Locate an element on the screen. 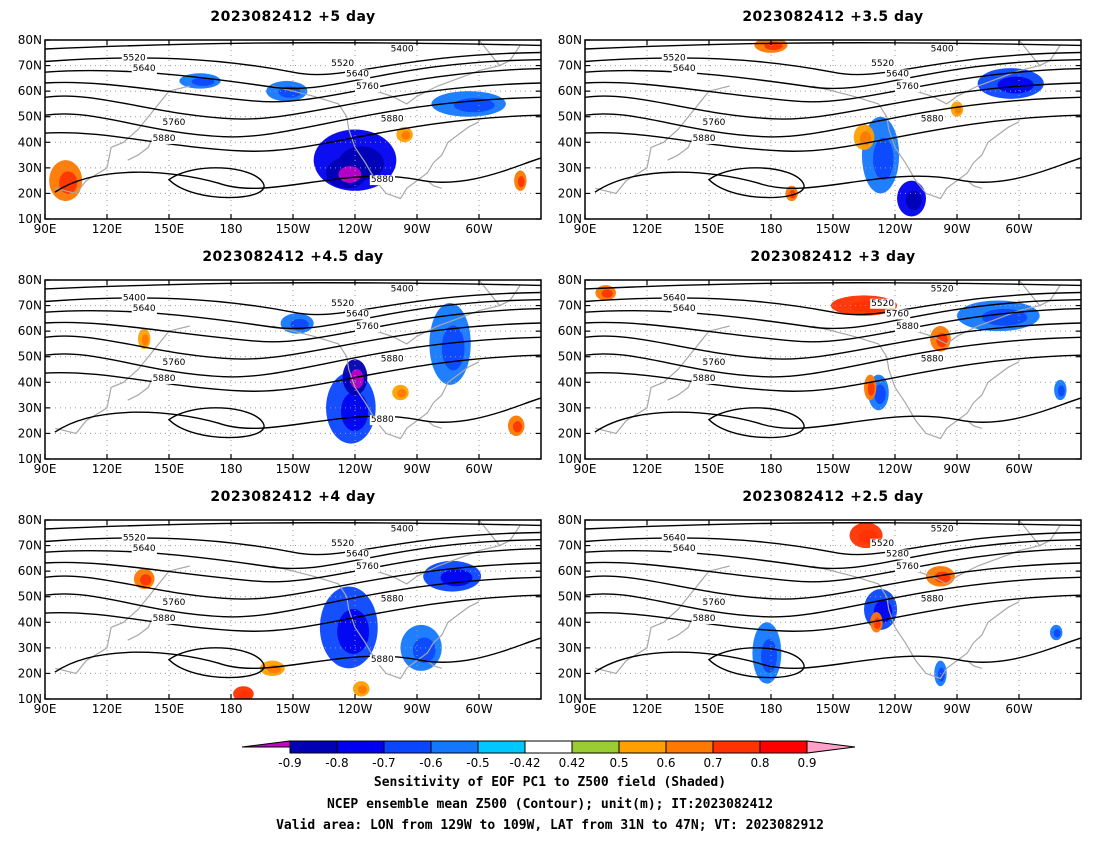 The width and height of the screenshot is (1100, 850). lon-tick-label: 150E is located at coordinates (169, 229).